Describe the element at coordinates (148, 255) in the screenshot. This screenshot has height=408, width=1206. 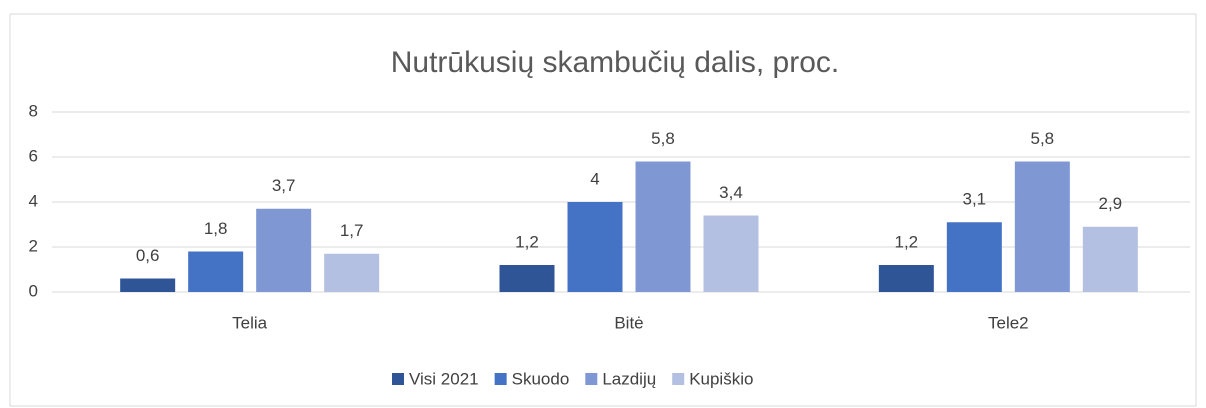
I see `data-label: 0,6` at that location.